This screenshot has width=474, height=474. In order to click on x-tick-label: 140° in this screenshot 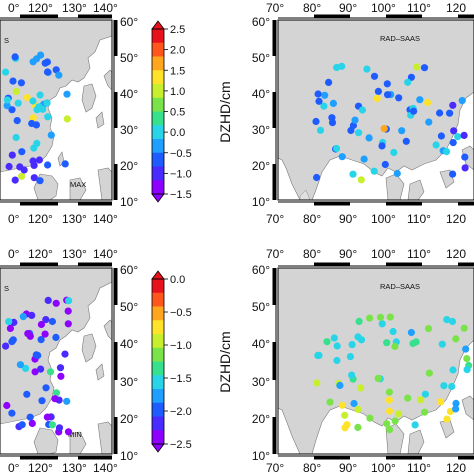, I will do `click(105, 219)`.